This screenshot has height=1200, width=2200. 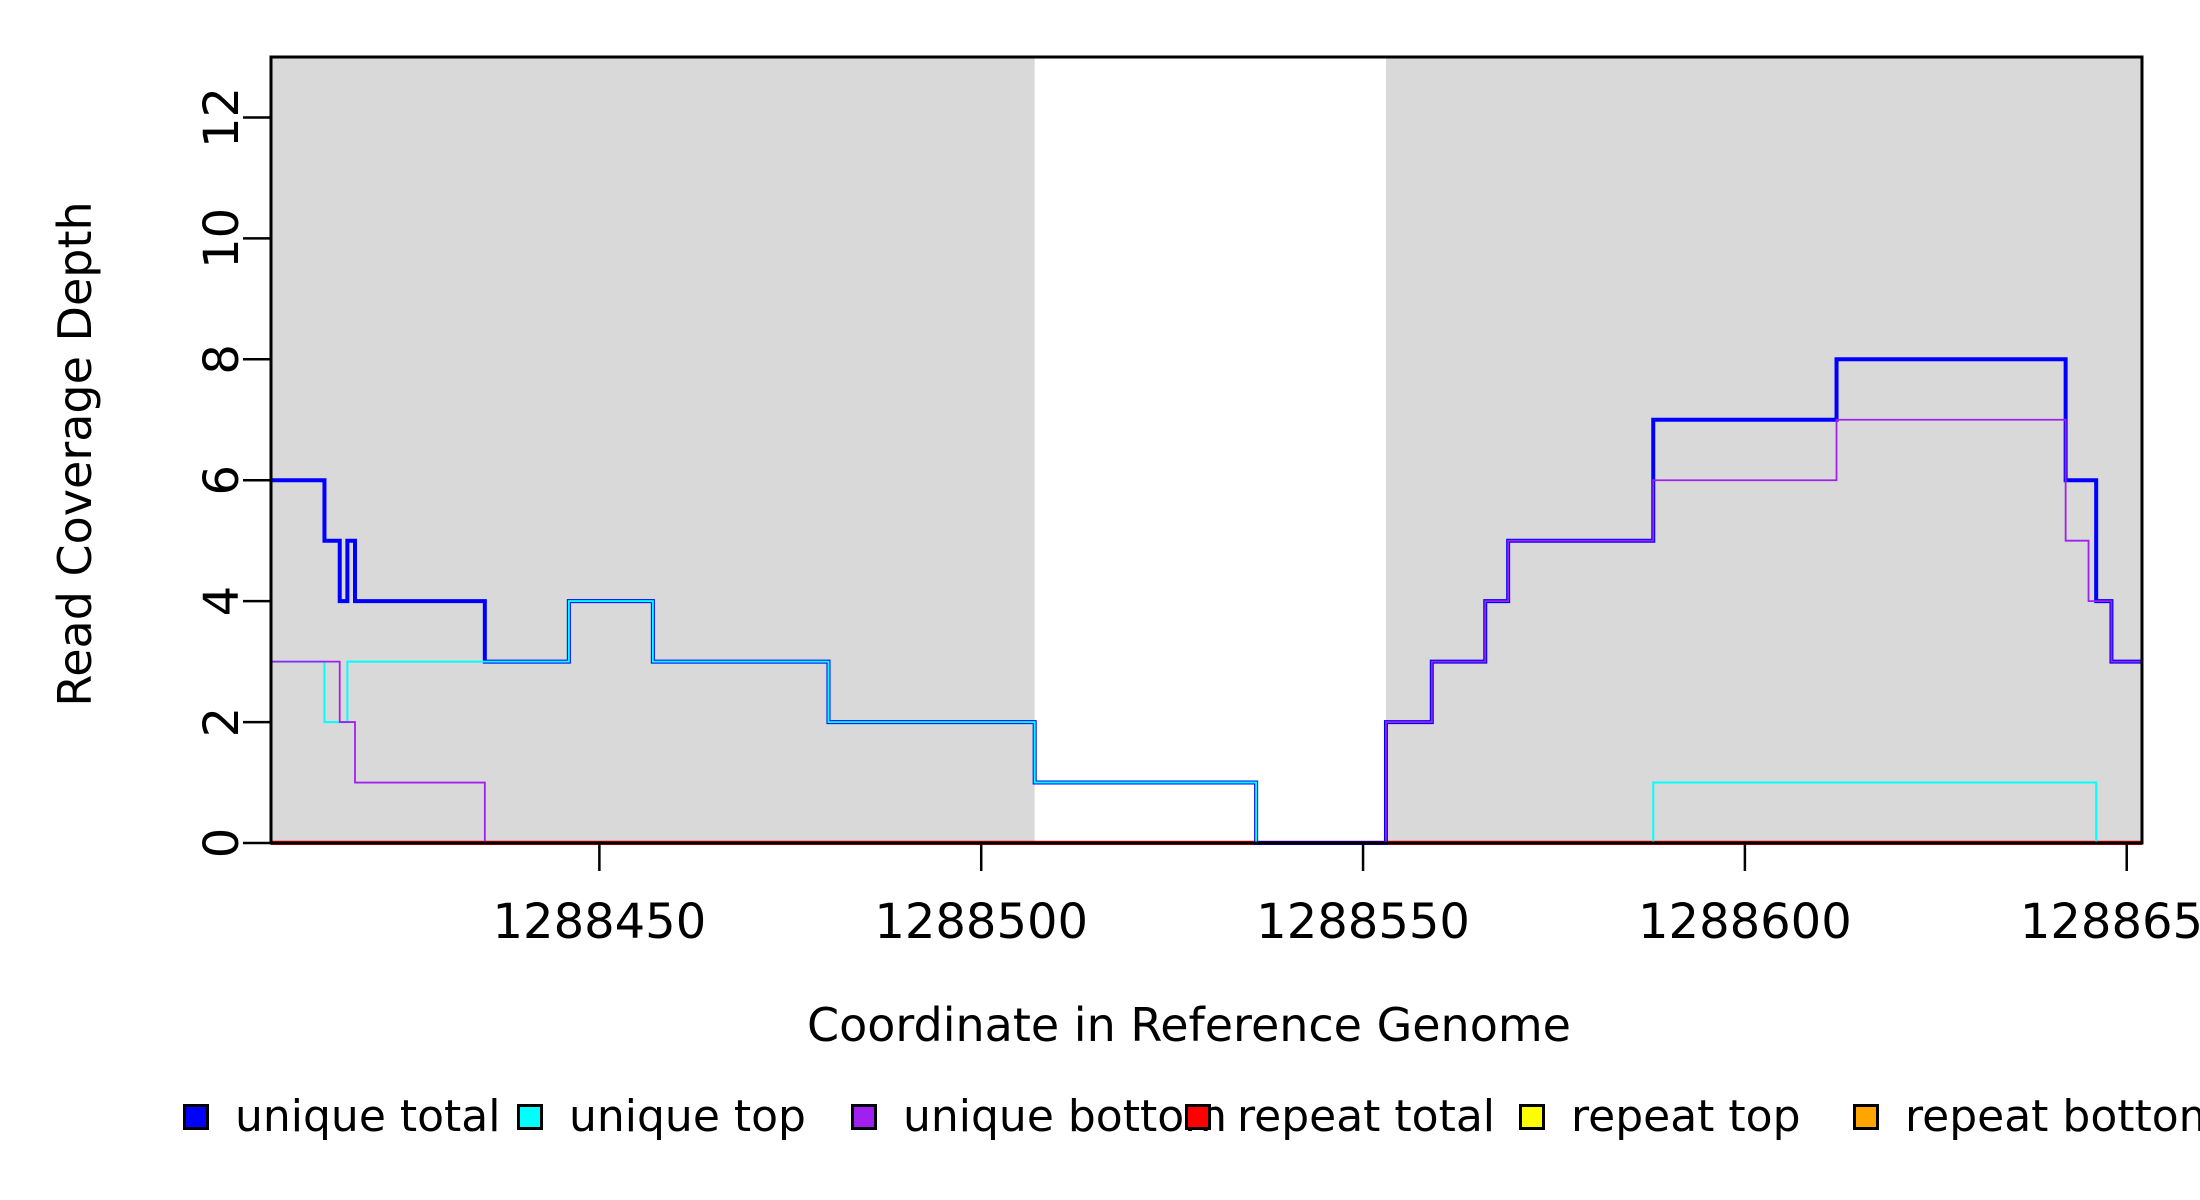 What do you see at coordinates (687, 1116) in the screenshot?
I see `legend-label: unique top` at bounding box center [687, 1116].